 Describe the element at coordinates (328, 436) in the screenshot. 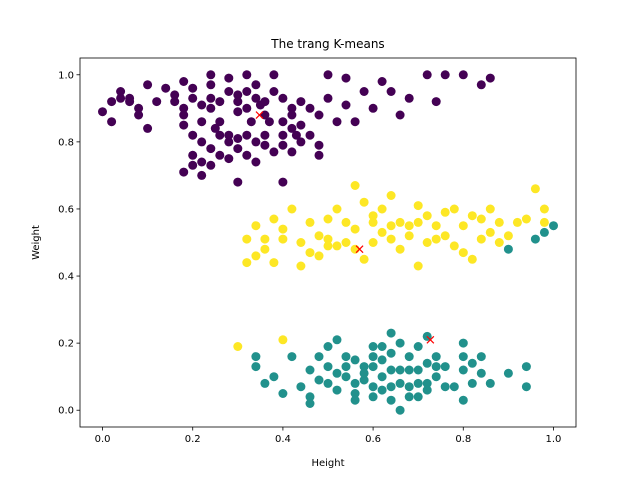

I see `x-axis-ticks: 0.0 0.2 0.4 0.6 0.8 1.0` at that location.